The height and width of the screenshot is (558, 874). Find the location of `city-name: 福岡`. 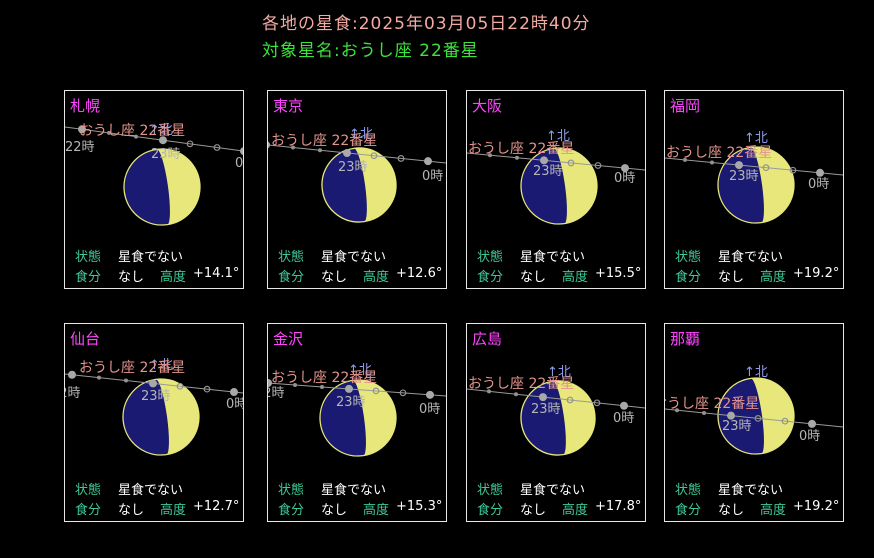

city-name: 福岡 is located at coordinates (685, 106).